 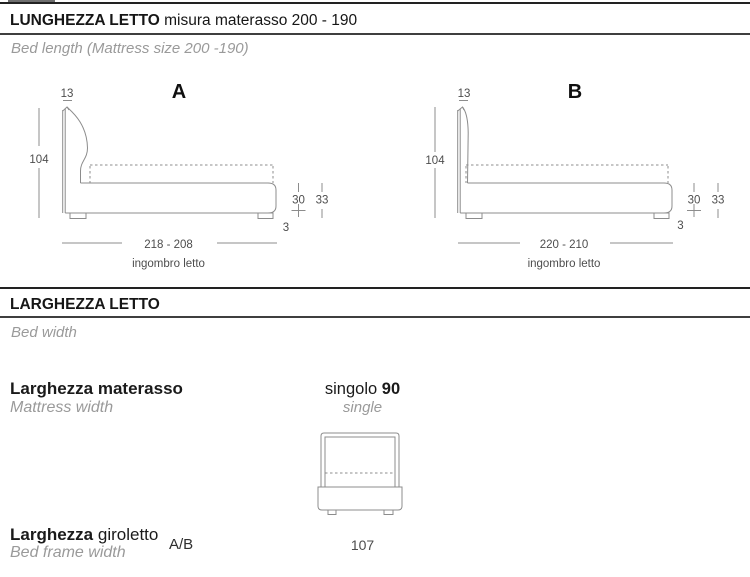 What do you see at coordinates (575, 92) in the screenshot?
I see `diagram-b-label: B` at bounding box center [575, 92].